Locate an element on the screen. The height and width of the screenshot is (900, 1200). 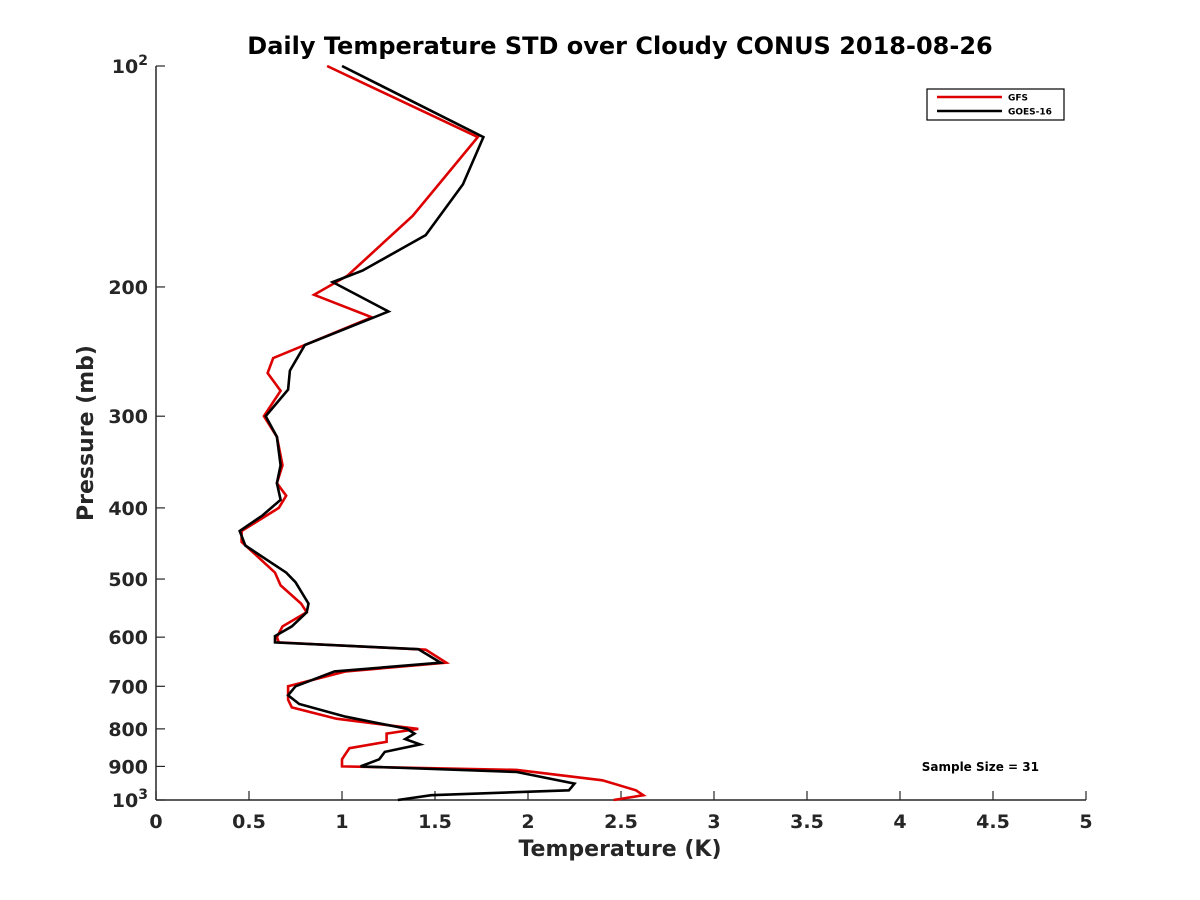
legend-box is located at coordinates (995, 104).